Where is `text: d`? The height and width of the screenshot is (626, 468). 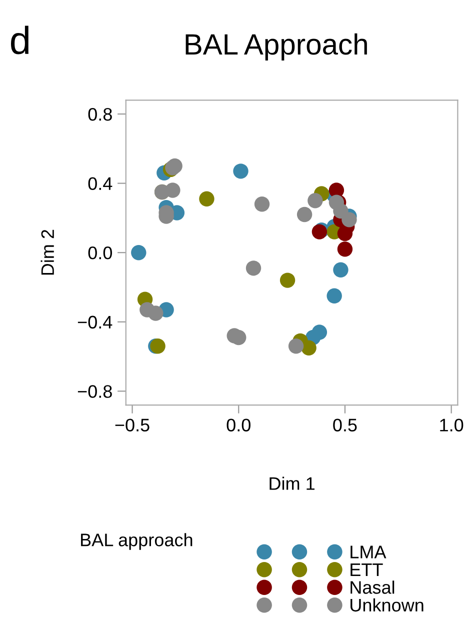 text: d is located at coordinates (19, 40).